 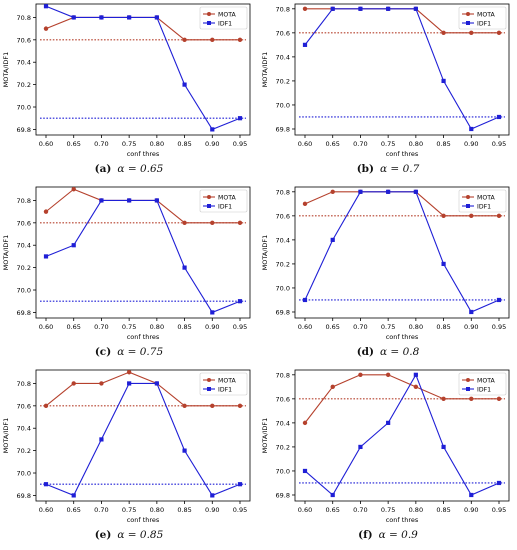 I want to click on y-axis-label: MOTA/IDF1, so click(x=265, y=436).